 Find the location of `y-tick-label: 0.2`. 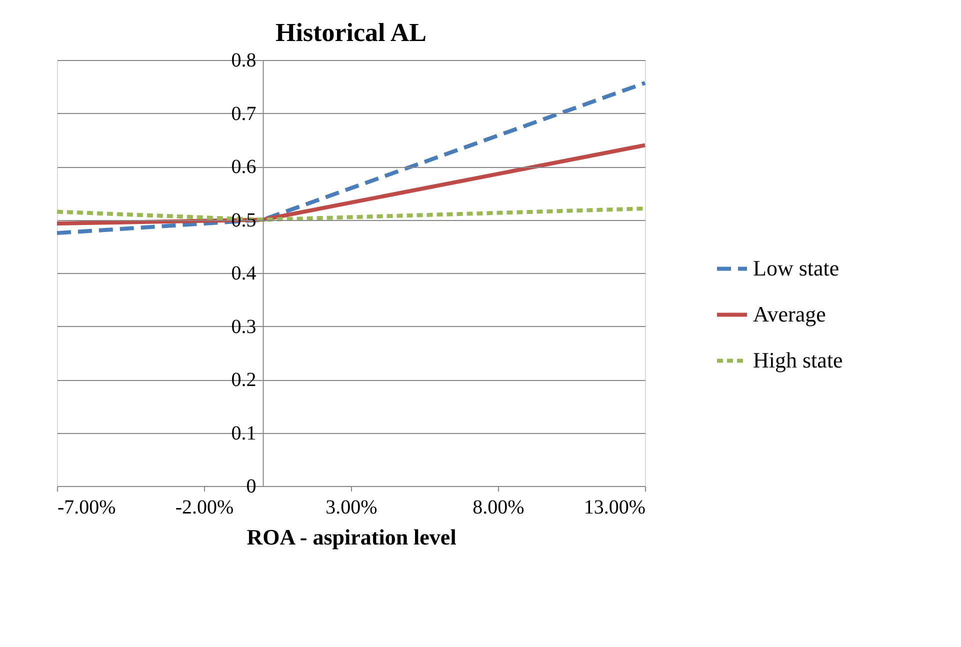

y-tick-label: 0.2 is located at coordinates (243, 380).